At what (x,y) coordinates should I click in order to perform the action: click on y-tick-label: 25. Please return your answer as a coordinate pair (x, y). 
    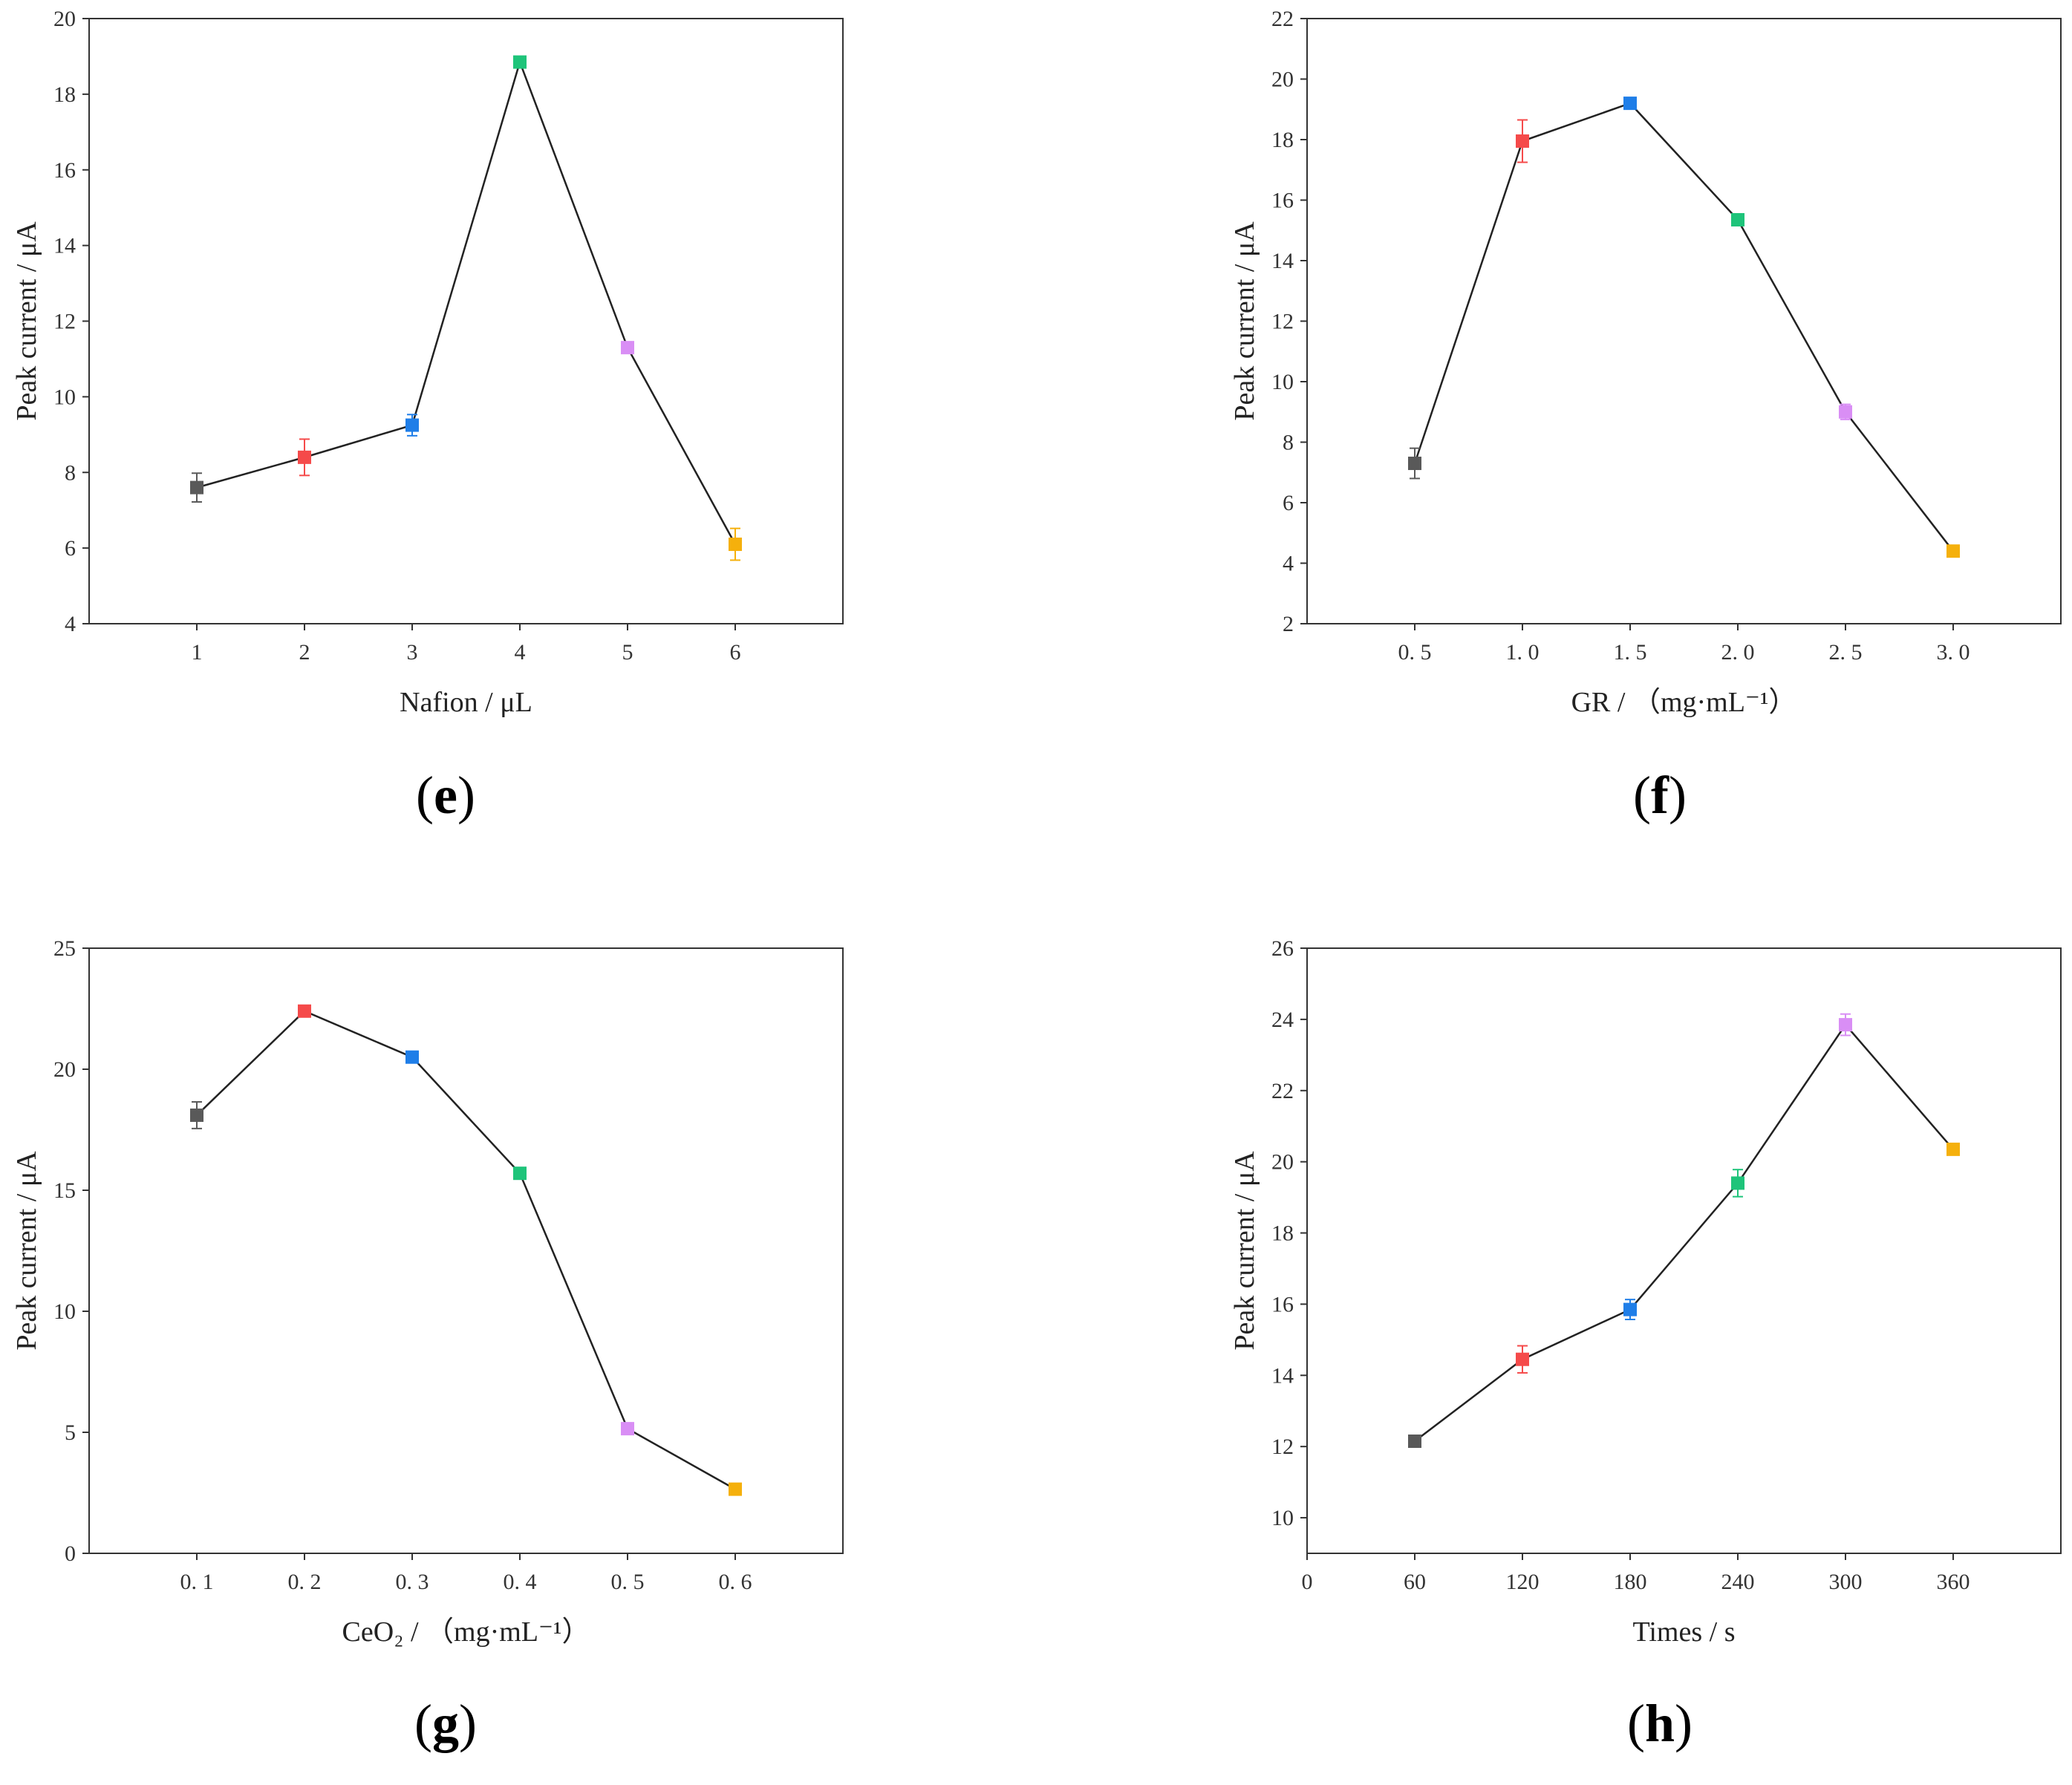
    Looking at the image, I should click on (64, 949).